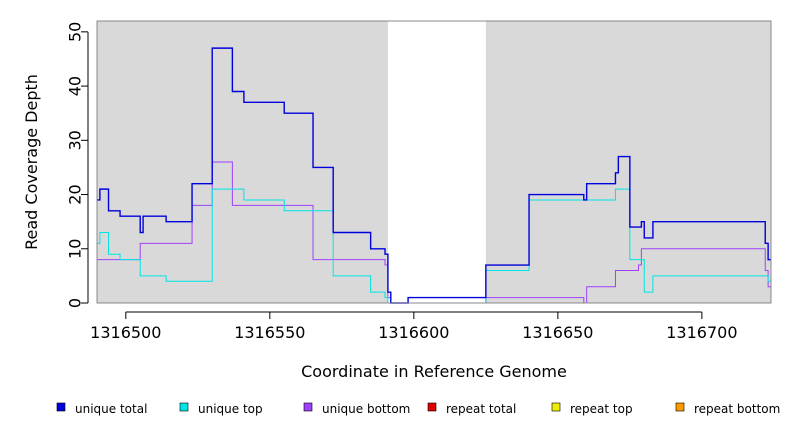 The width and height of the screenshot is (792, 432). Describe the element at coordinates (111, 409) in the screenshot. I see `legend-label: unique total` at that location.